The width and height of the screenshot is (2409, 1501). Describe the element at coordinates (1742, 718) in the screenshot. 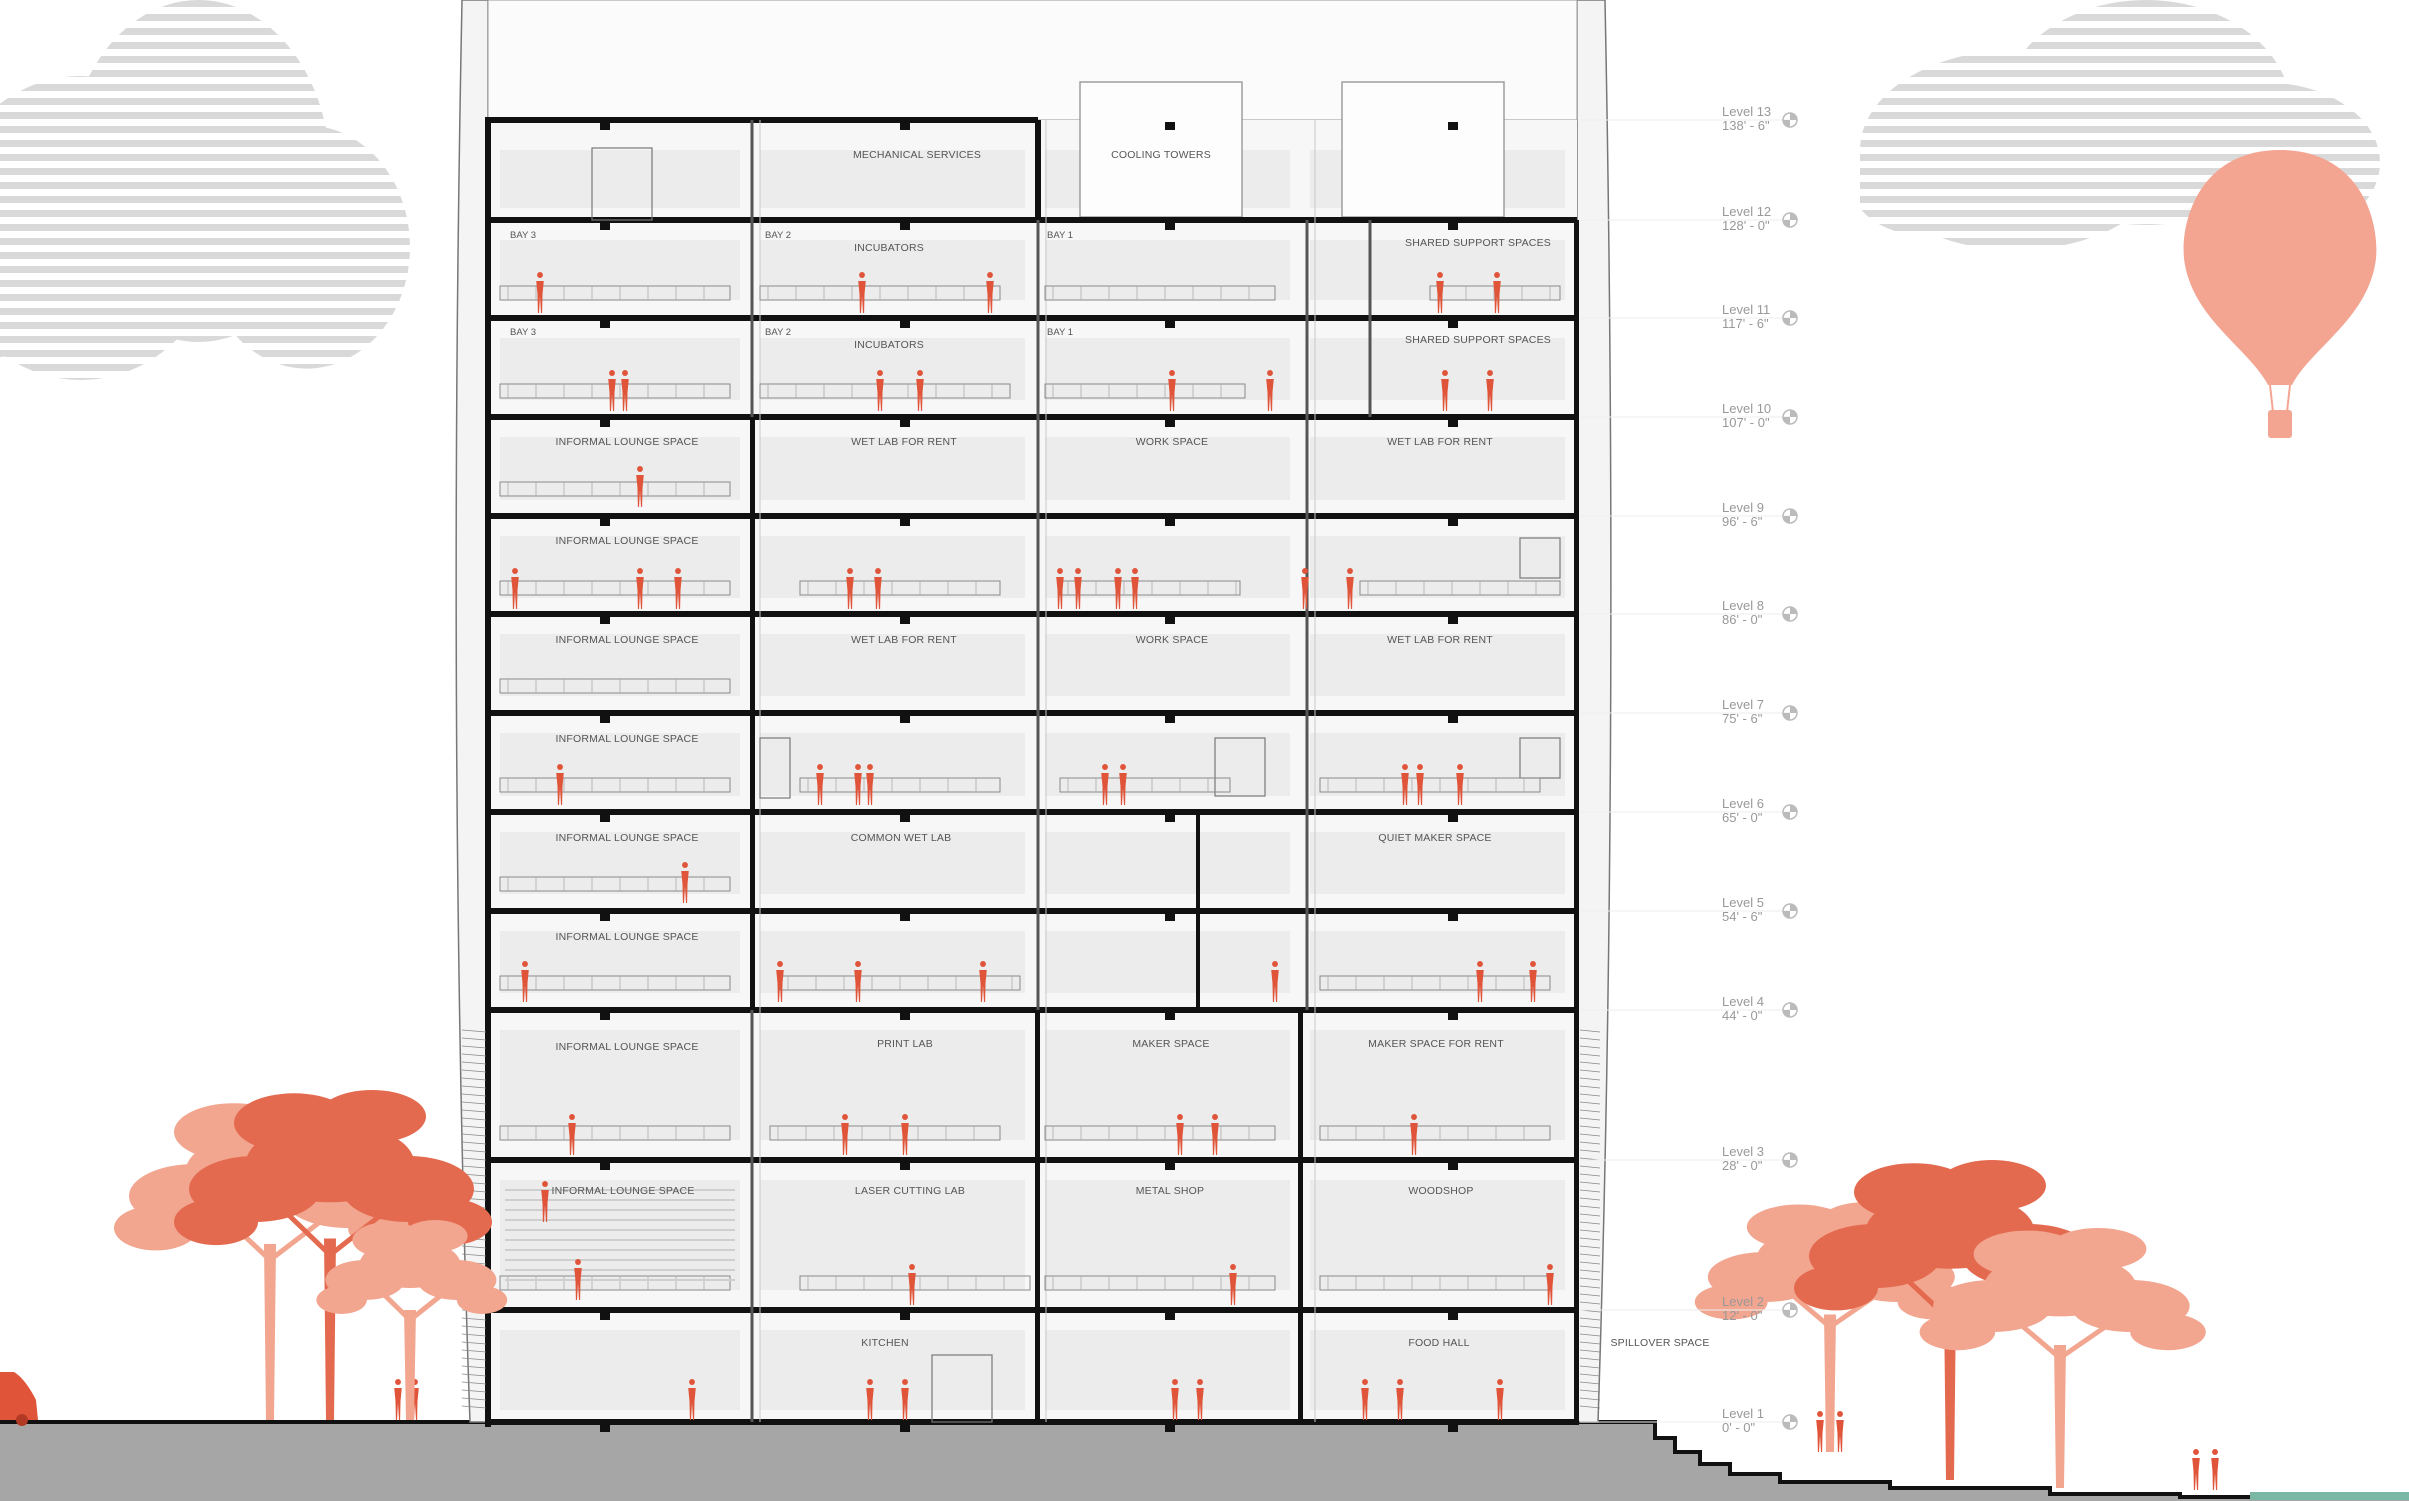

I see `level-elevation: 75' - 6"` at that location.